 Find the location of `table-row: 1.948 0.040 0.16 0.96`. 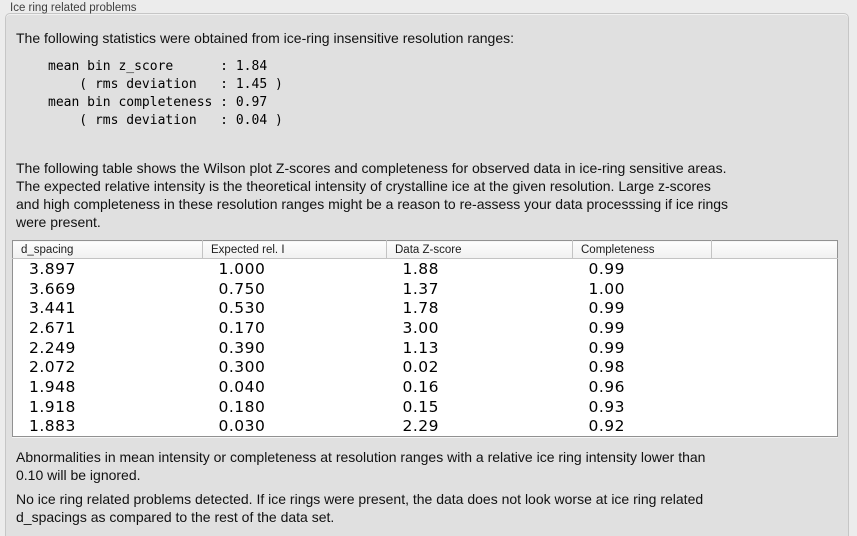

table-row: 1.948 0.040 0.16 0.96 is located at coordinates (425, 387).